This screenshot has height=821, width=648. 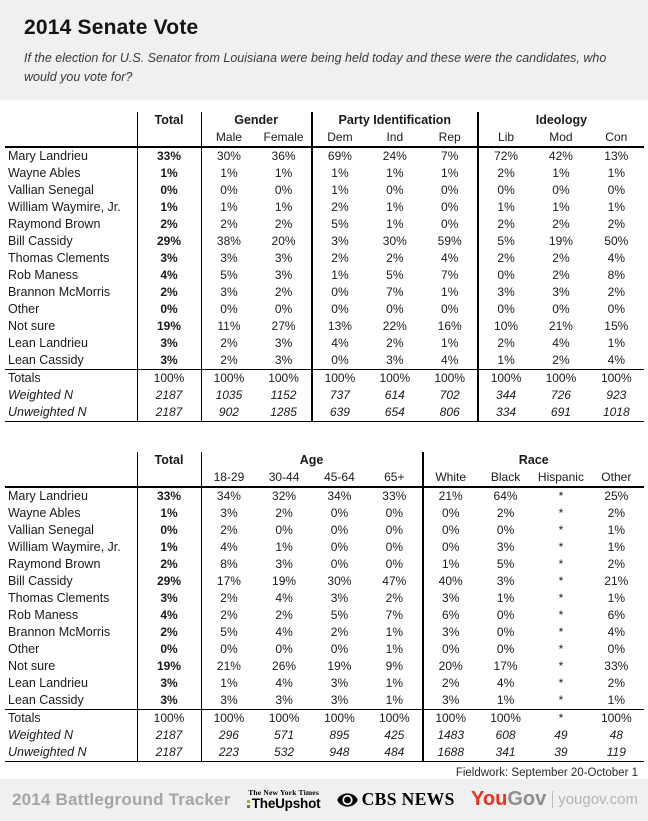 What do you see at coordinates (324, 129) in the screenshot?
I see `group-header-row: Total Gender Party Identification Ideology` at bounding box center [324, 129].